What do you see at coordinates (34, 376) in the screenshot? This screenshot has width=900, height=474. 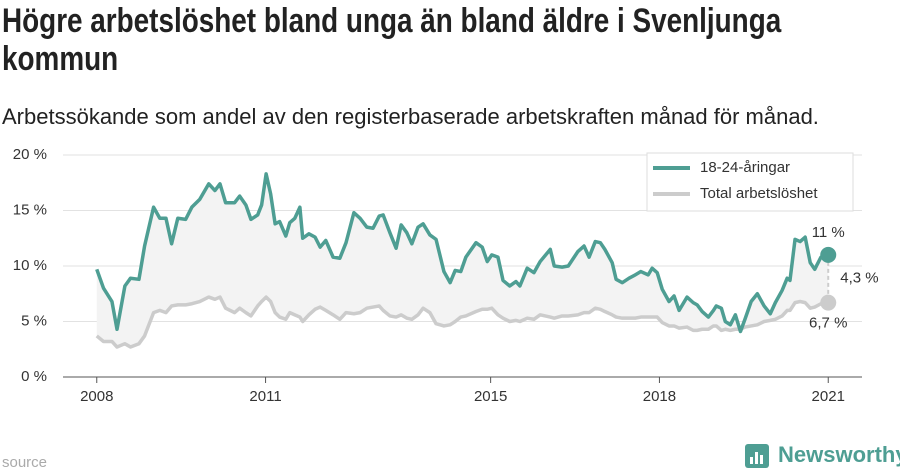 I see `y-tick-label: 0 %` at bounding box center [34, 376].